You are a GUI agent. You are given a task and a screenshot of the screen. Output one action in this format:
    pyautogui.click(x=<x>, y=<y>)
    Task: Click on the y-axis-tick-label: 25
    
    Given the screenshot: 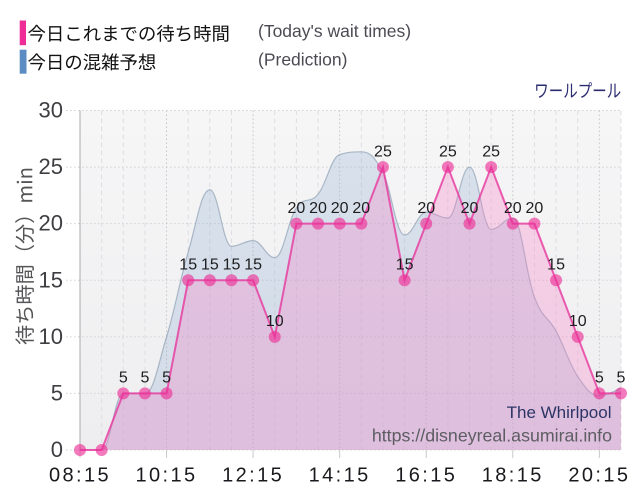 What is the action you would take?
    pyautogui.click(x=51, y=166)
    